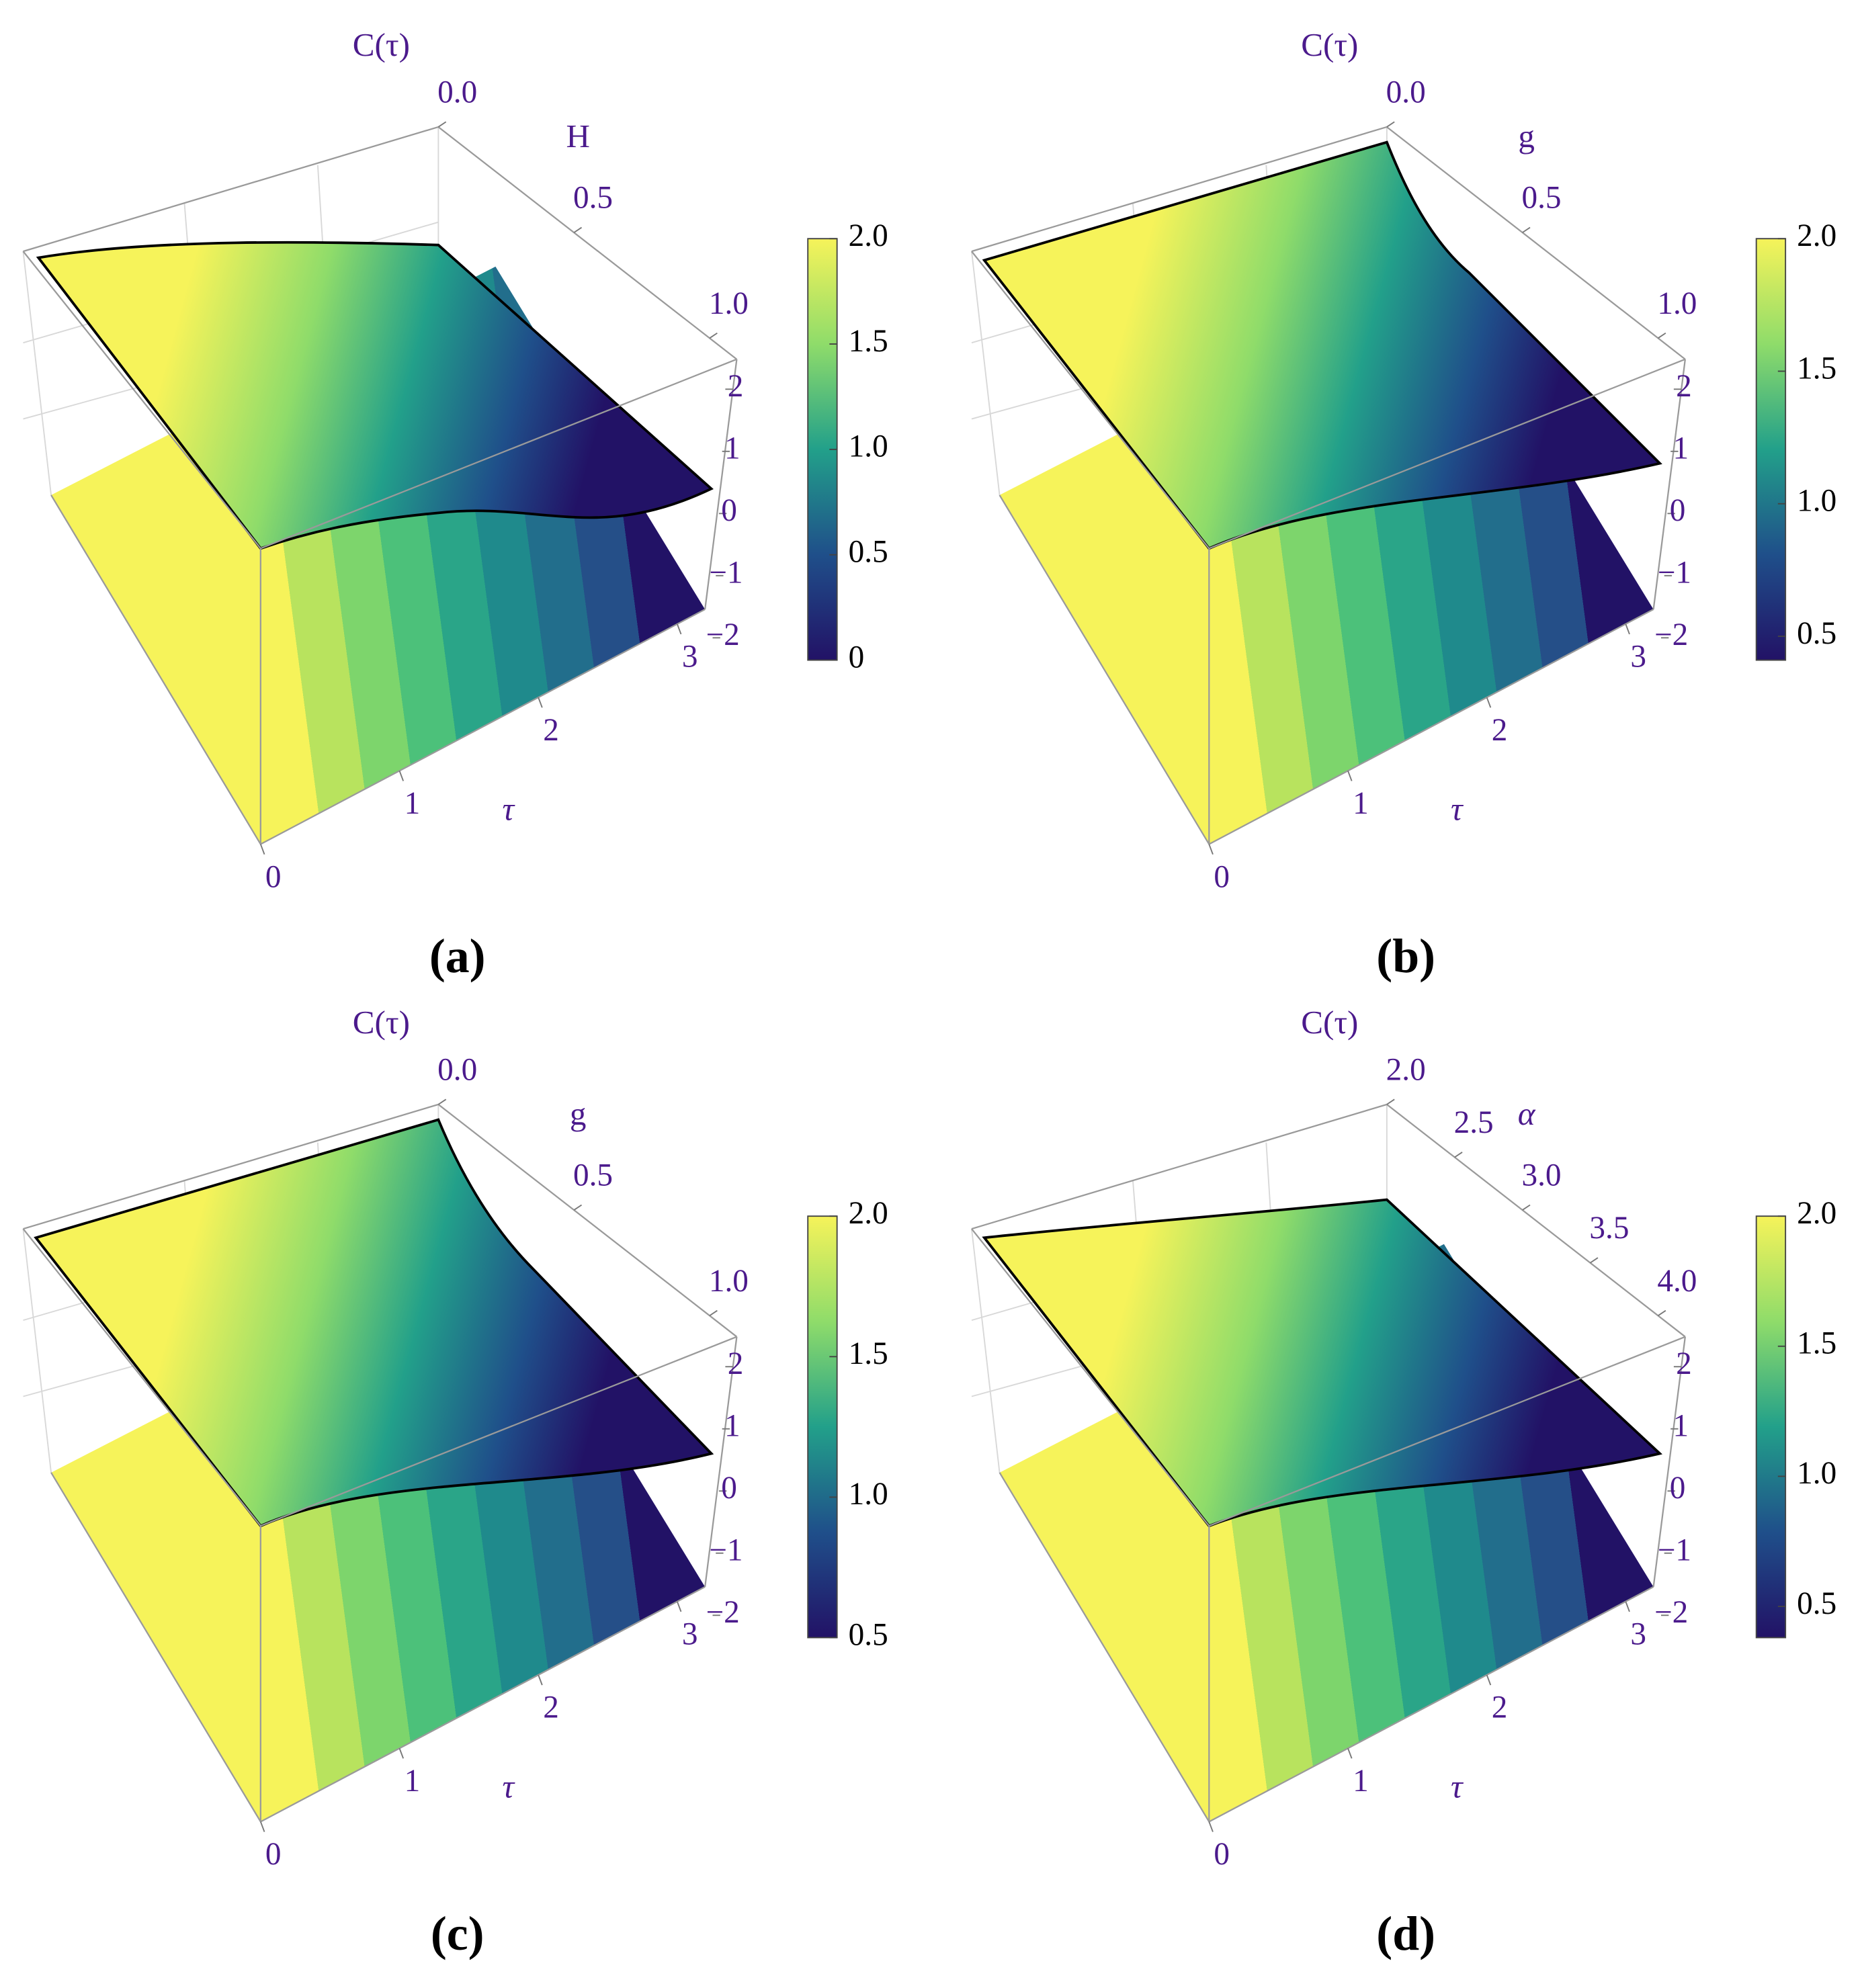  What do you see at coordinates (857, 657) in the screenshot?
I see `colorbar-tick-label: 0` at bounding box center [857, 657].